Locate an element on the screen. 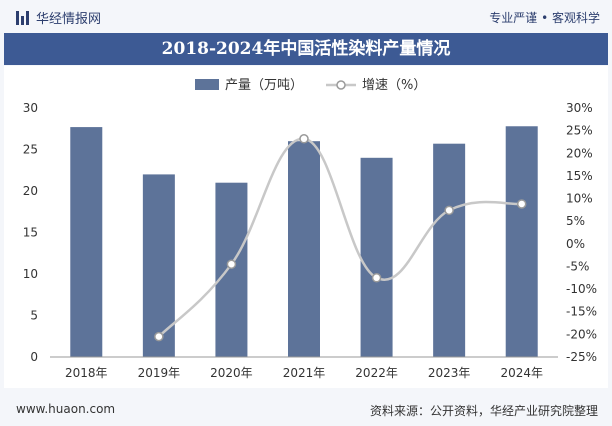 The image size is (612, 426). growth-point-2021年 is located at coordinates (304, 139).